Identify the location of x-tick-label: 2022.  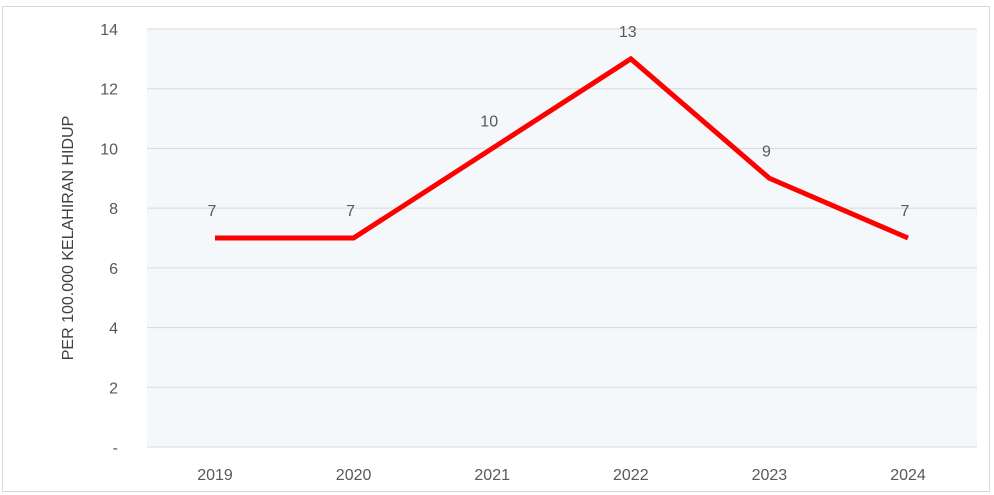
(631, 475).